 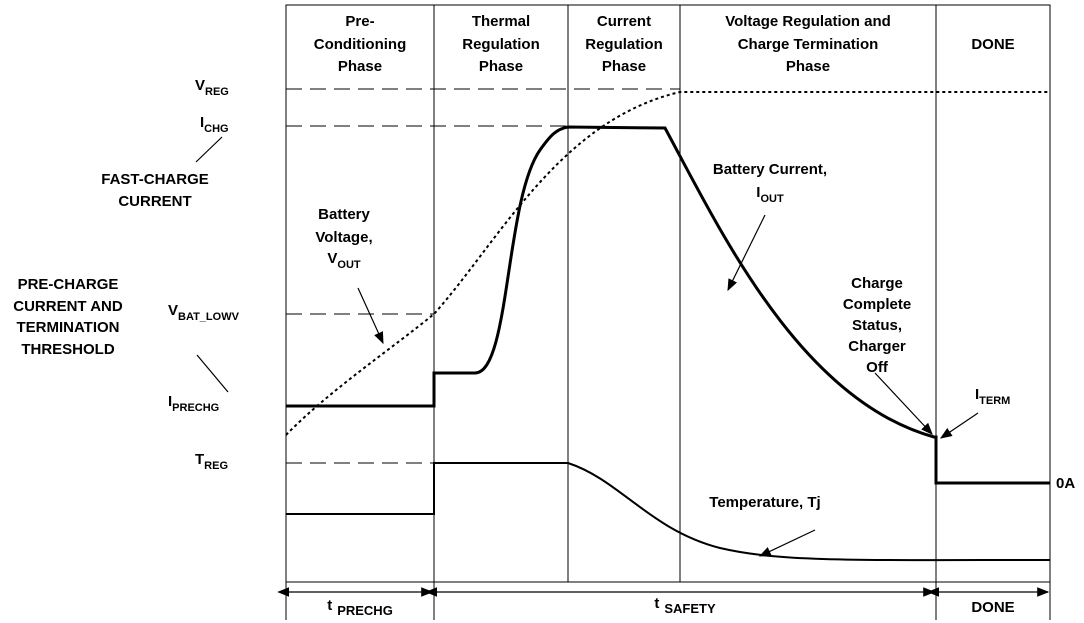 What do you see at coordinates (216, 129) in the screenshot?
I see `subscript: CHG` at bounding box center [216, 129].